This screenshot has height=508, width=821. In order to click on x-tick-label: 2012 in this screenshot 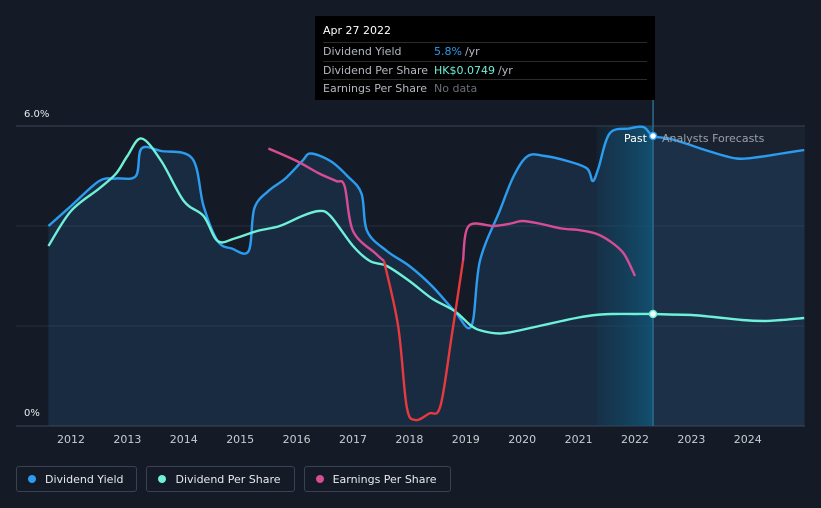, I will do `click(71, 439)`.